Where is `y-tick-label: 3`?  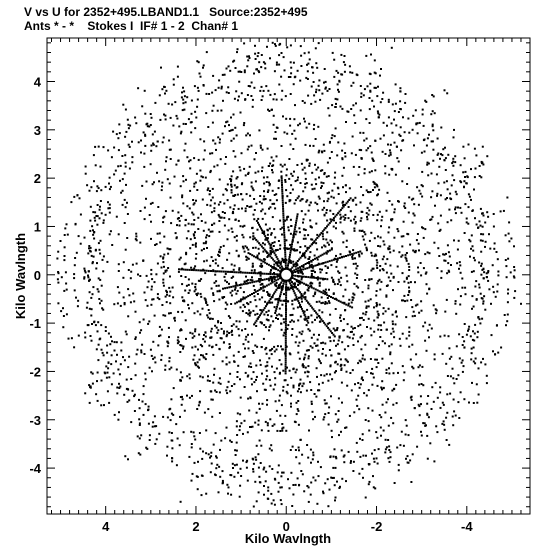 y-tick-label: 3 is located at coordinates (37, 130).